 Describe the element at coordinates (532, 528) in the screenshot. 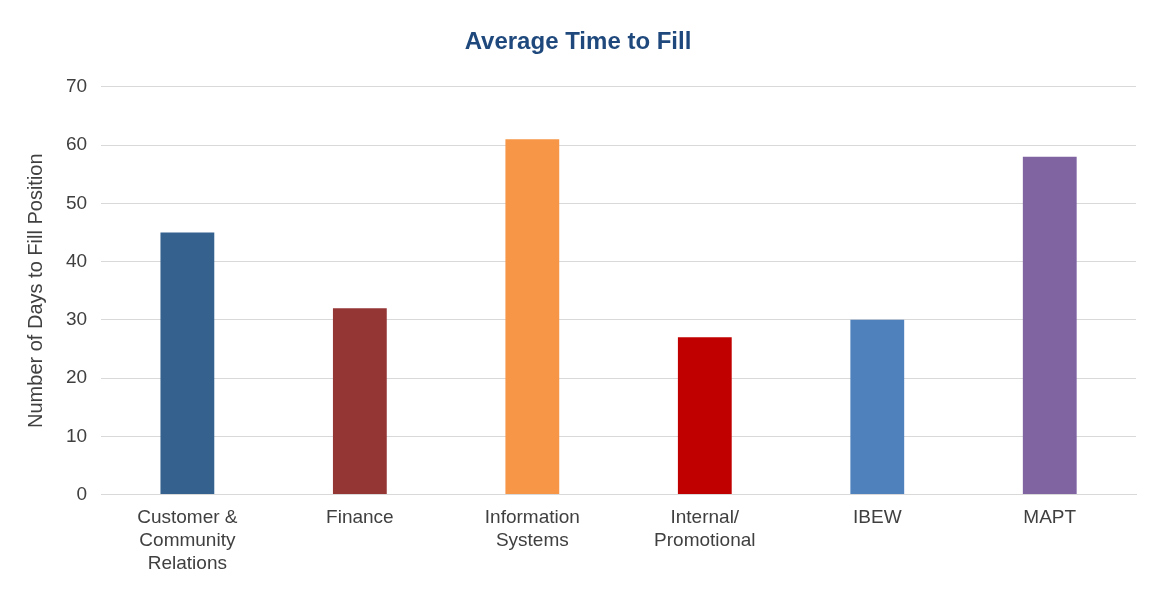

I see `x-tick-label: Information Systems` at that location.